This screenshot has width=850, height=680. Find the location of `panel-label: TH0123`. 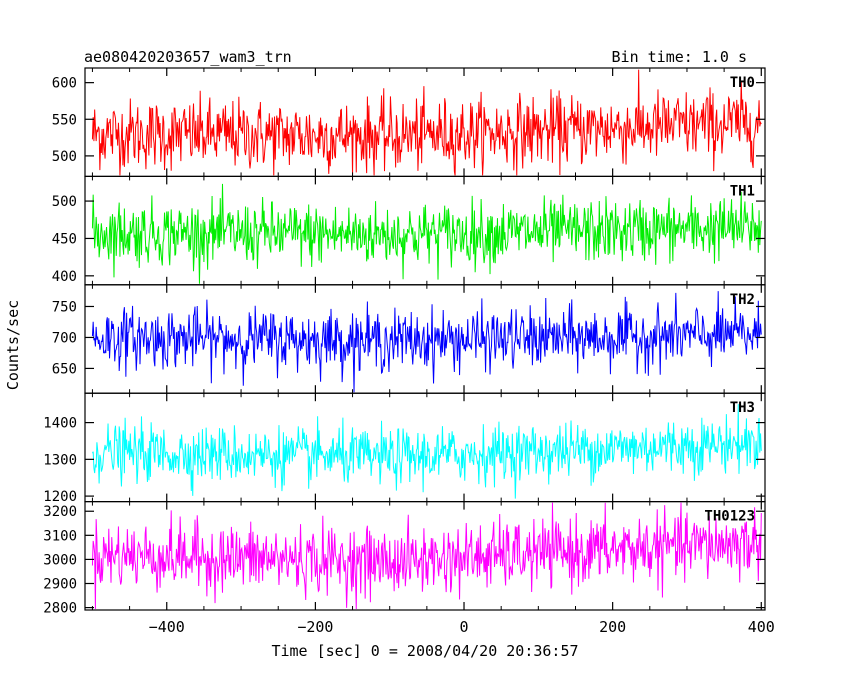

panel-label: TH0123 is located at coordinates (729, 517).